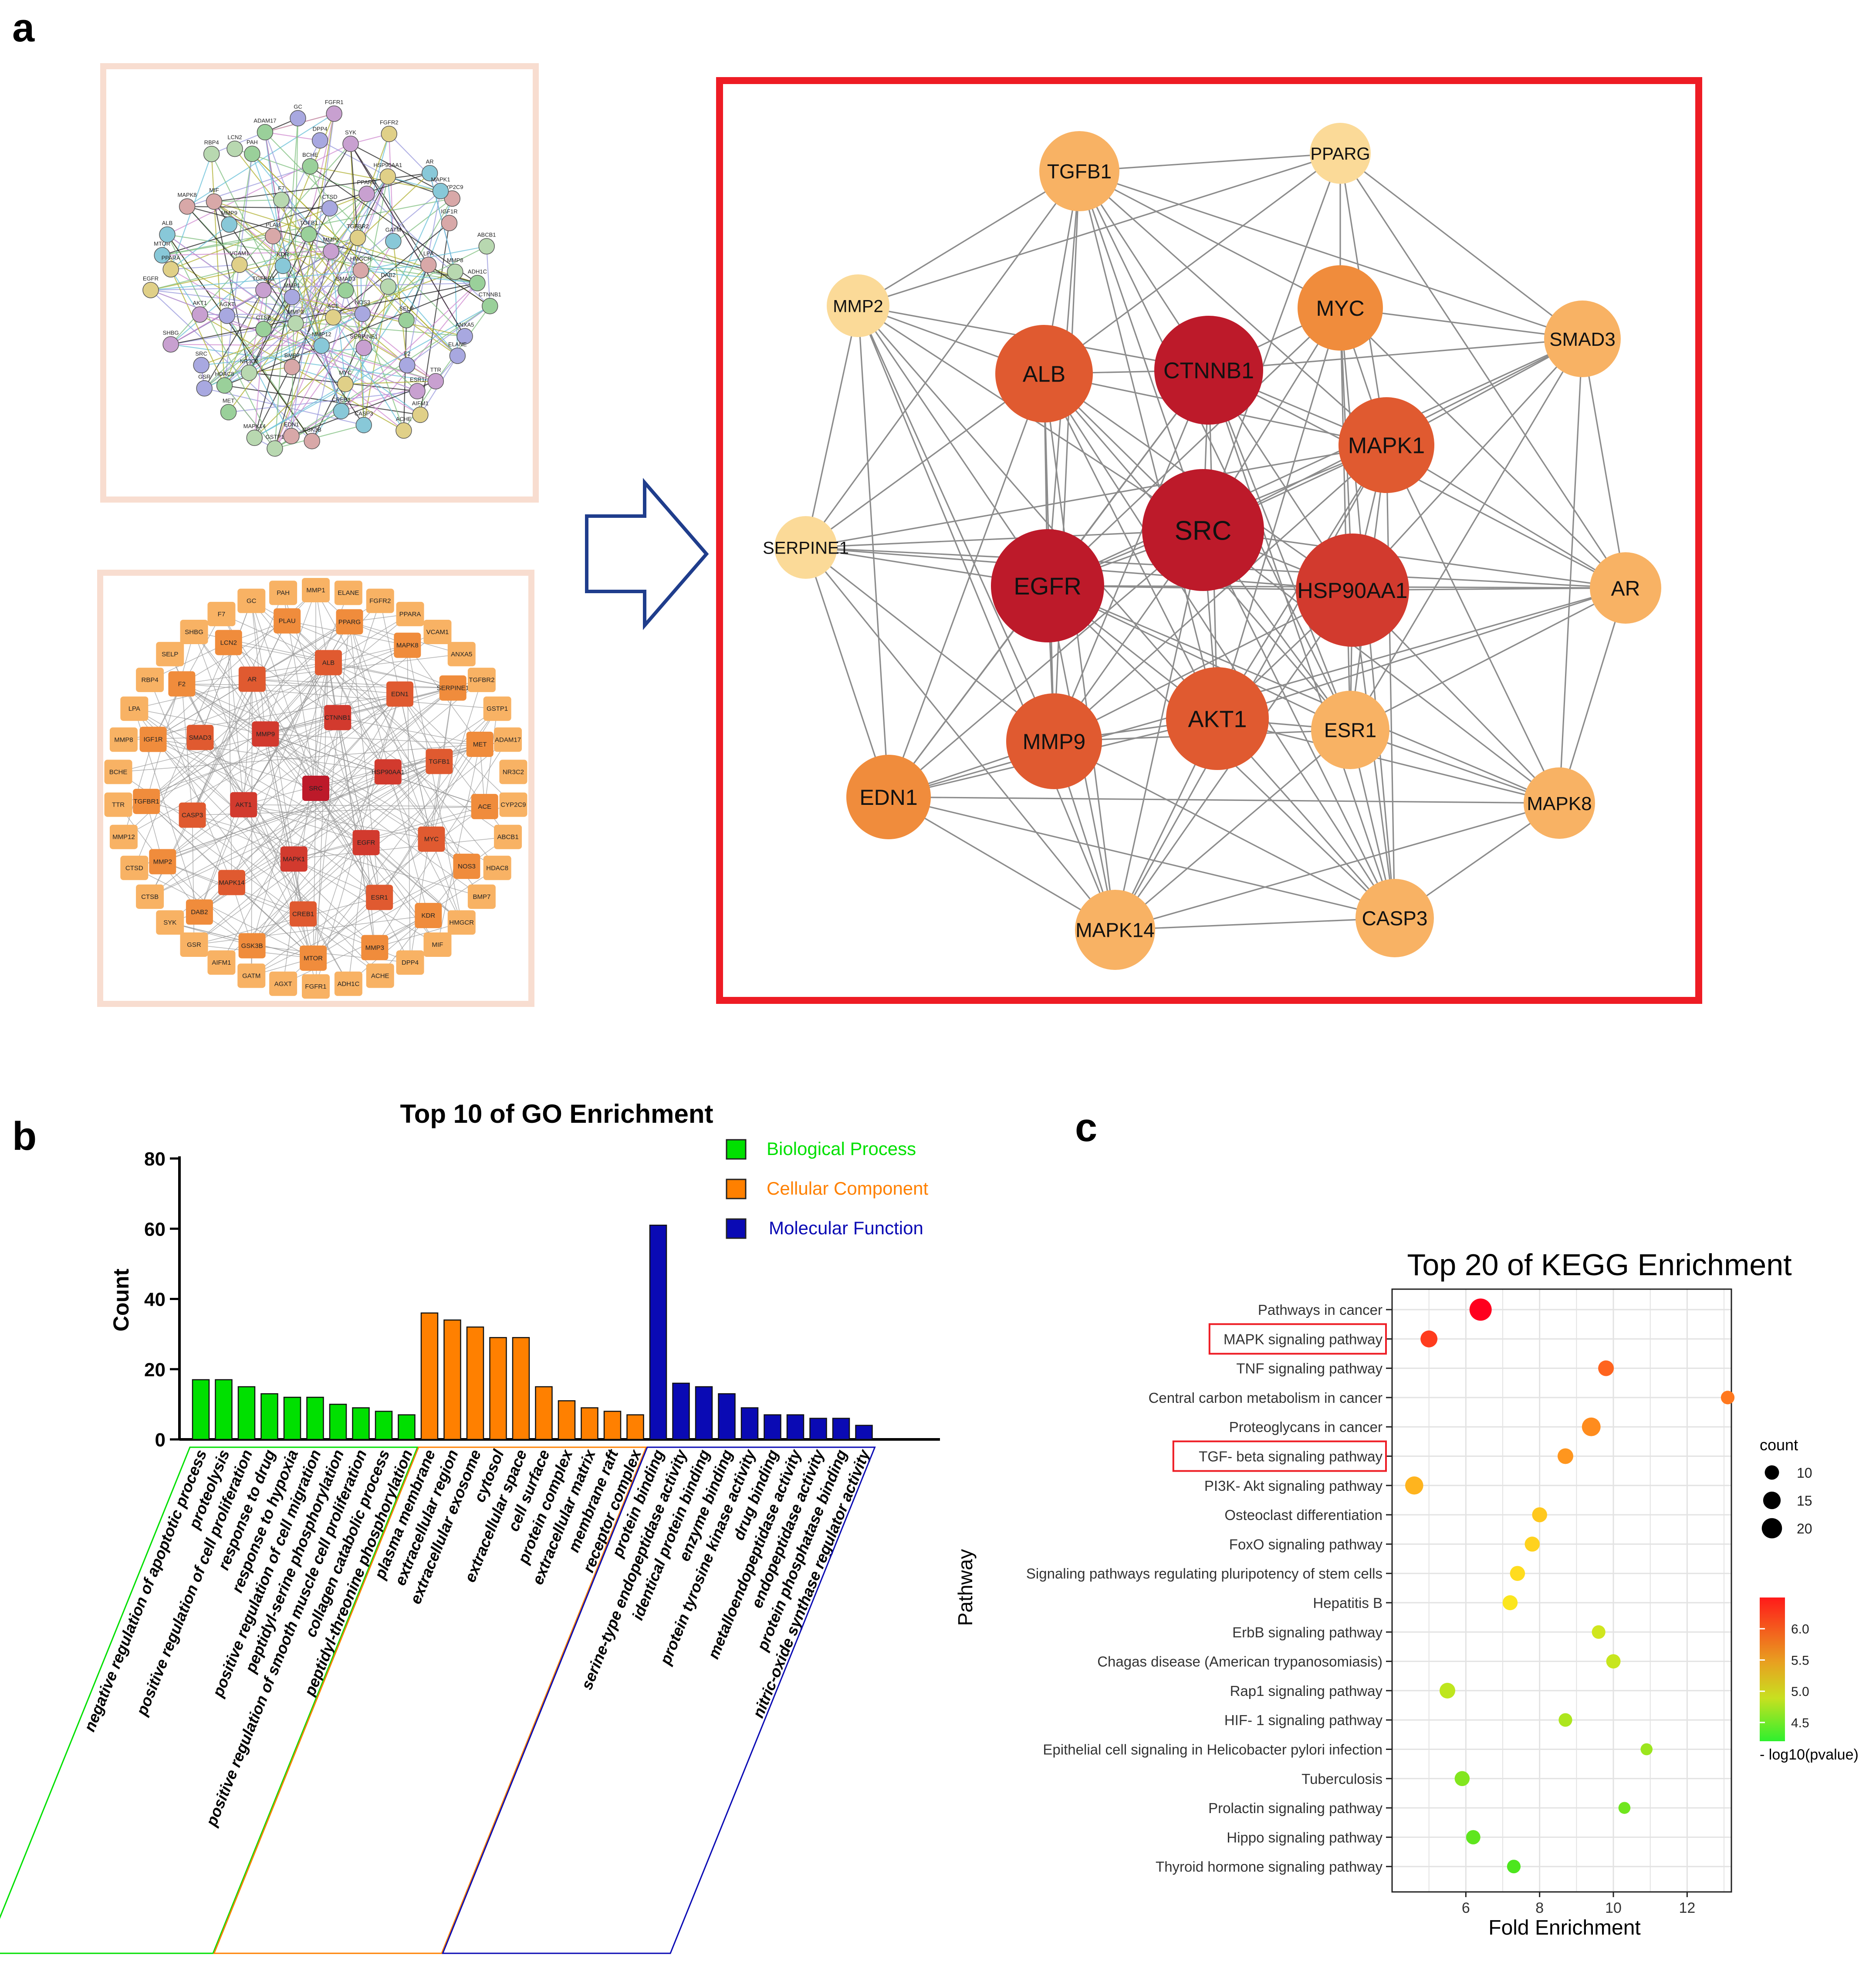 The width and height of the screenshot is (1876, 1969). Describe the element at coordinates (508, 739) in the screenshot. I see `cytoscape-node-adam17` at that location.